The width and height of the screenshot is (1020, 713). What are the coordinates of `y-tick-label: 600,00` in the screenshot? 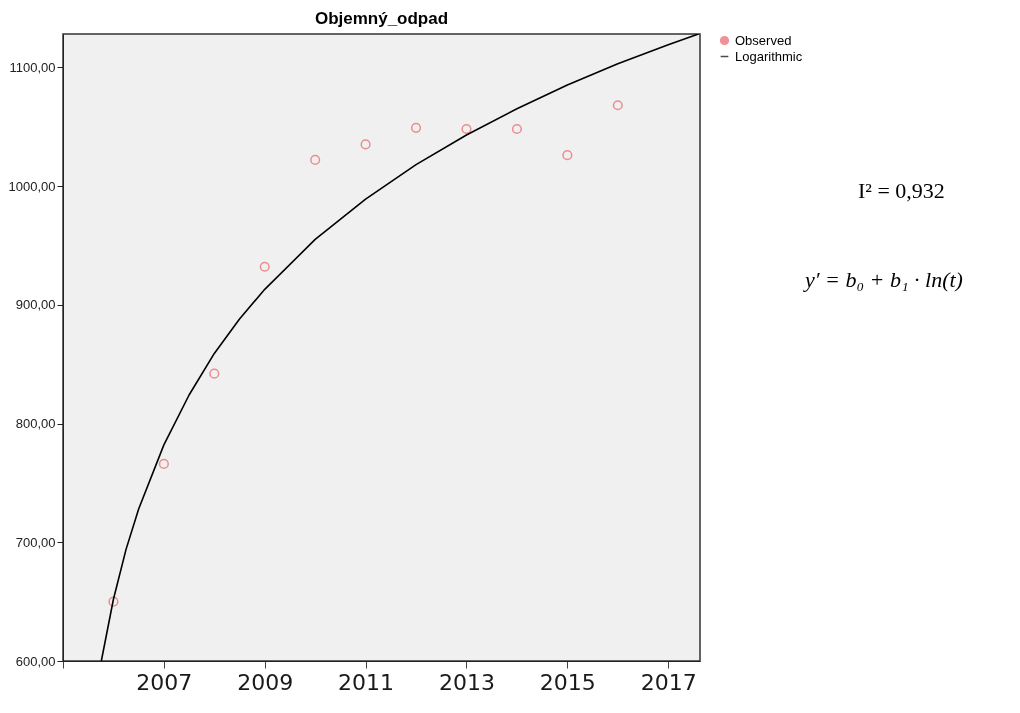 It's located at (35, 661).